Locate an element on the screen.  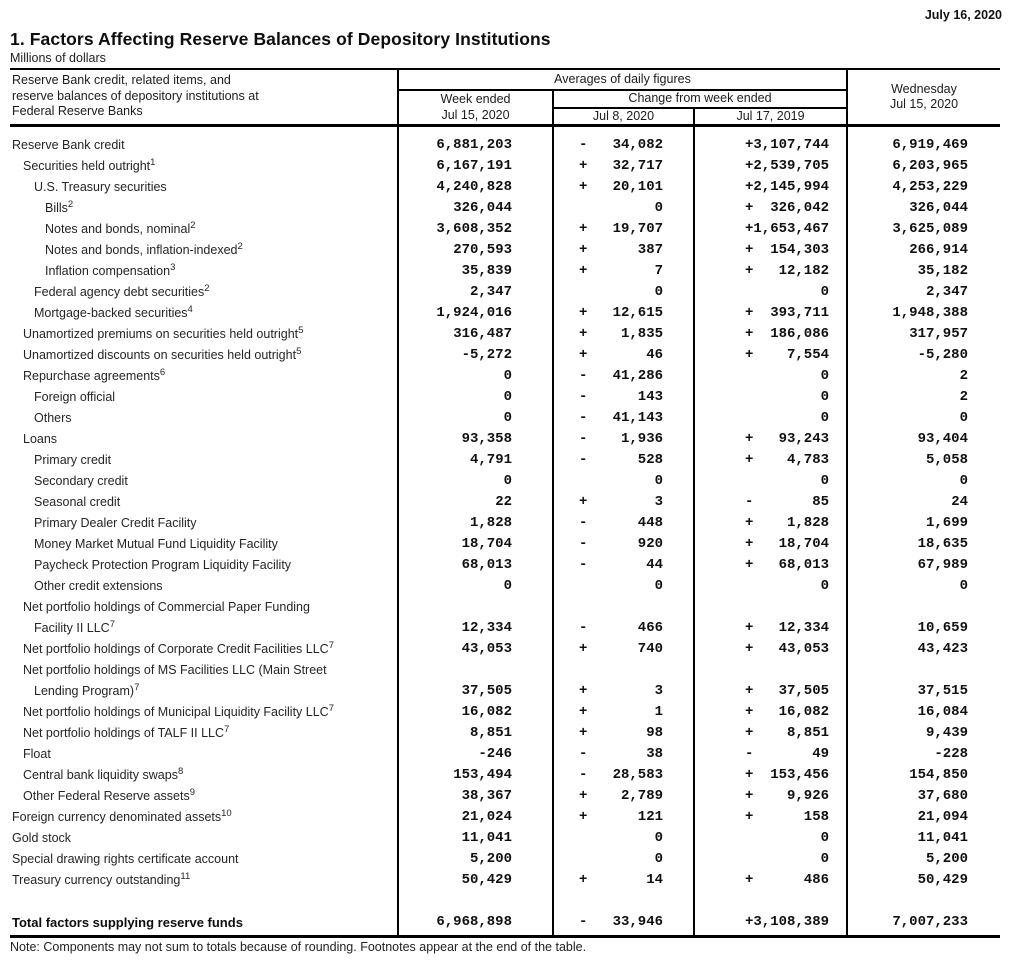
cell-wednesday: 5,058 is located at coordinates (946, 460).